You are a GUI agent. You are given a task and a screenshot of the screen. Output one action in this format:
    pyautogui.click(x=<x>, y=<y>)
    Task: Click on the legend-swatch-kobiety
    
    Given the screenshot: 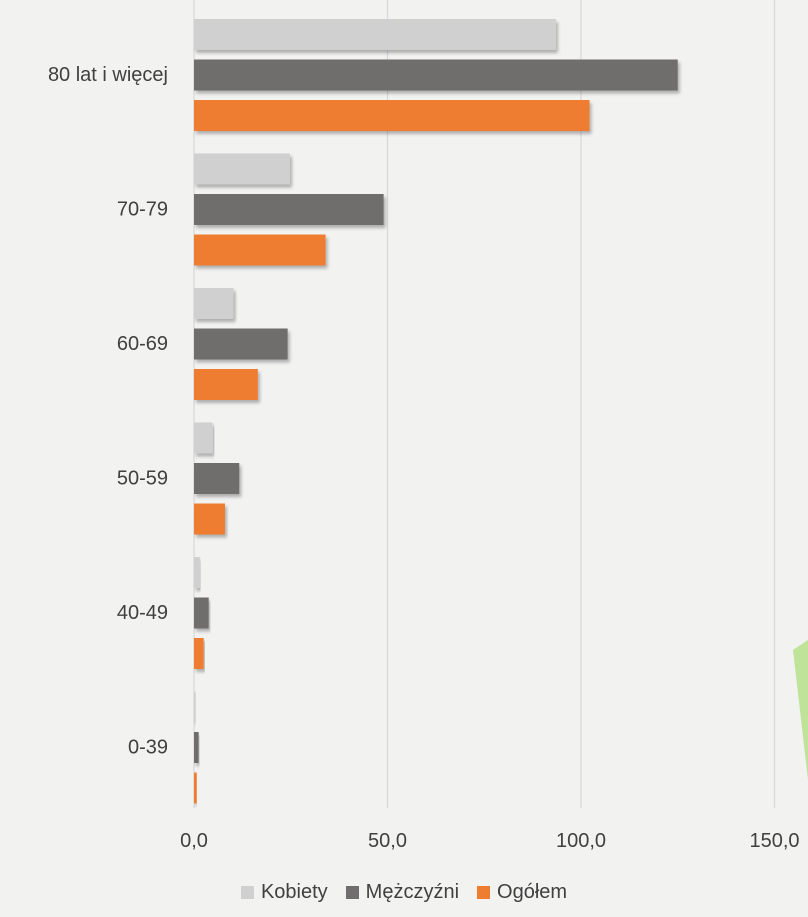 What is the action you would take?
    pyautogui.click(x=247, y=892)
    